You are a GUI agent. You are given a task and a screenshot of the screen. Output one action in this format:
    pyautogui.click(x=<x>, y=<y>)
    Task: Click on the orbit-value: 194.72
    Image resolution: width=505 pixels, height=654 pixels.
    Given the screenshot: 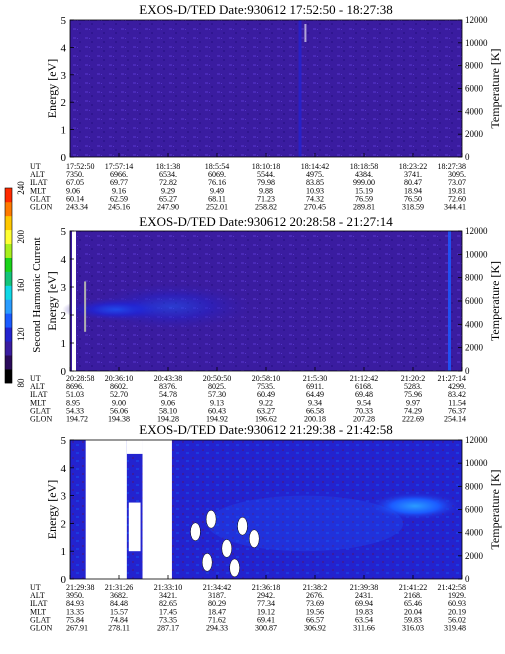 What is the action you would take?
    pyautogui.click(x=77, y=419)
    